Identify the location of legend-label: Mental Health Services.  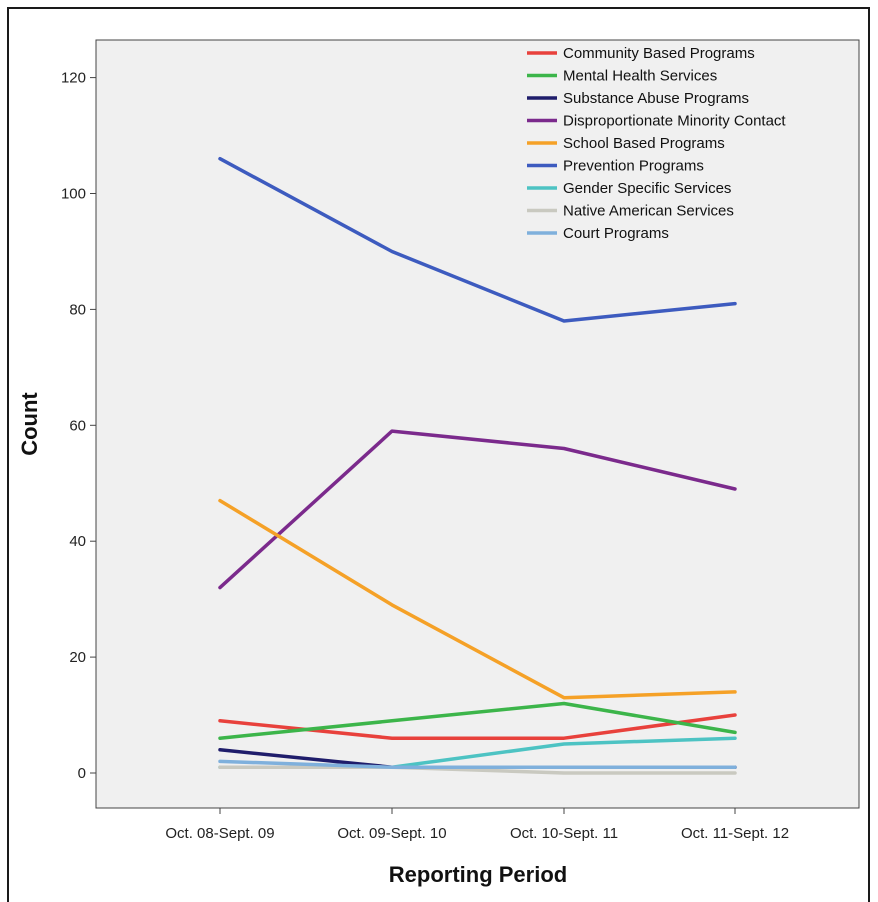
(640, 76).